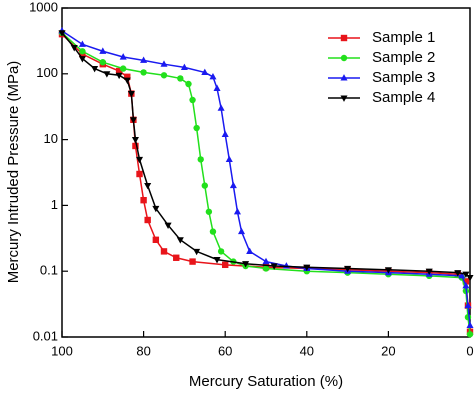 This screenshot has height=393, width=474. Describe the element at coordinates (225, 350) in the screenshot. I see `x-tick-label: 60` at that location.